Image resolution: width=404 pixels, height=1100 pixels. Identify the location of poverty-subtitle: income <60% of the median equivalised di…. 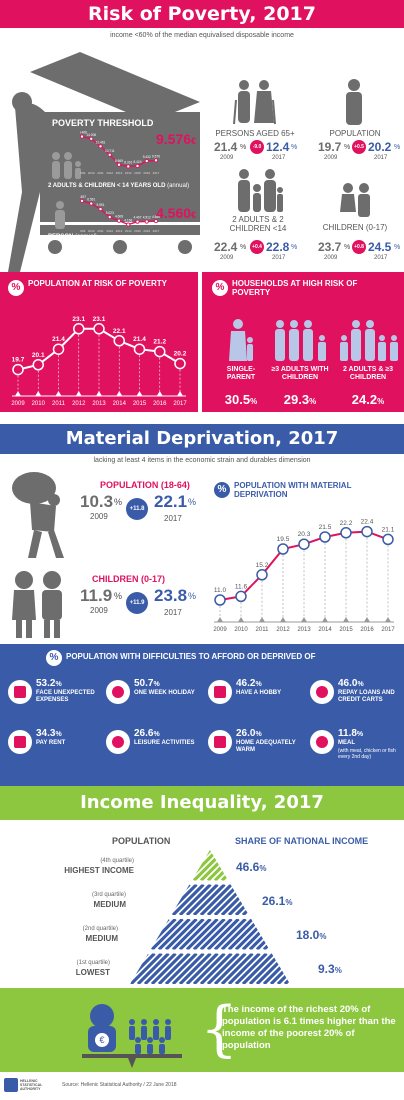
(202, 35).